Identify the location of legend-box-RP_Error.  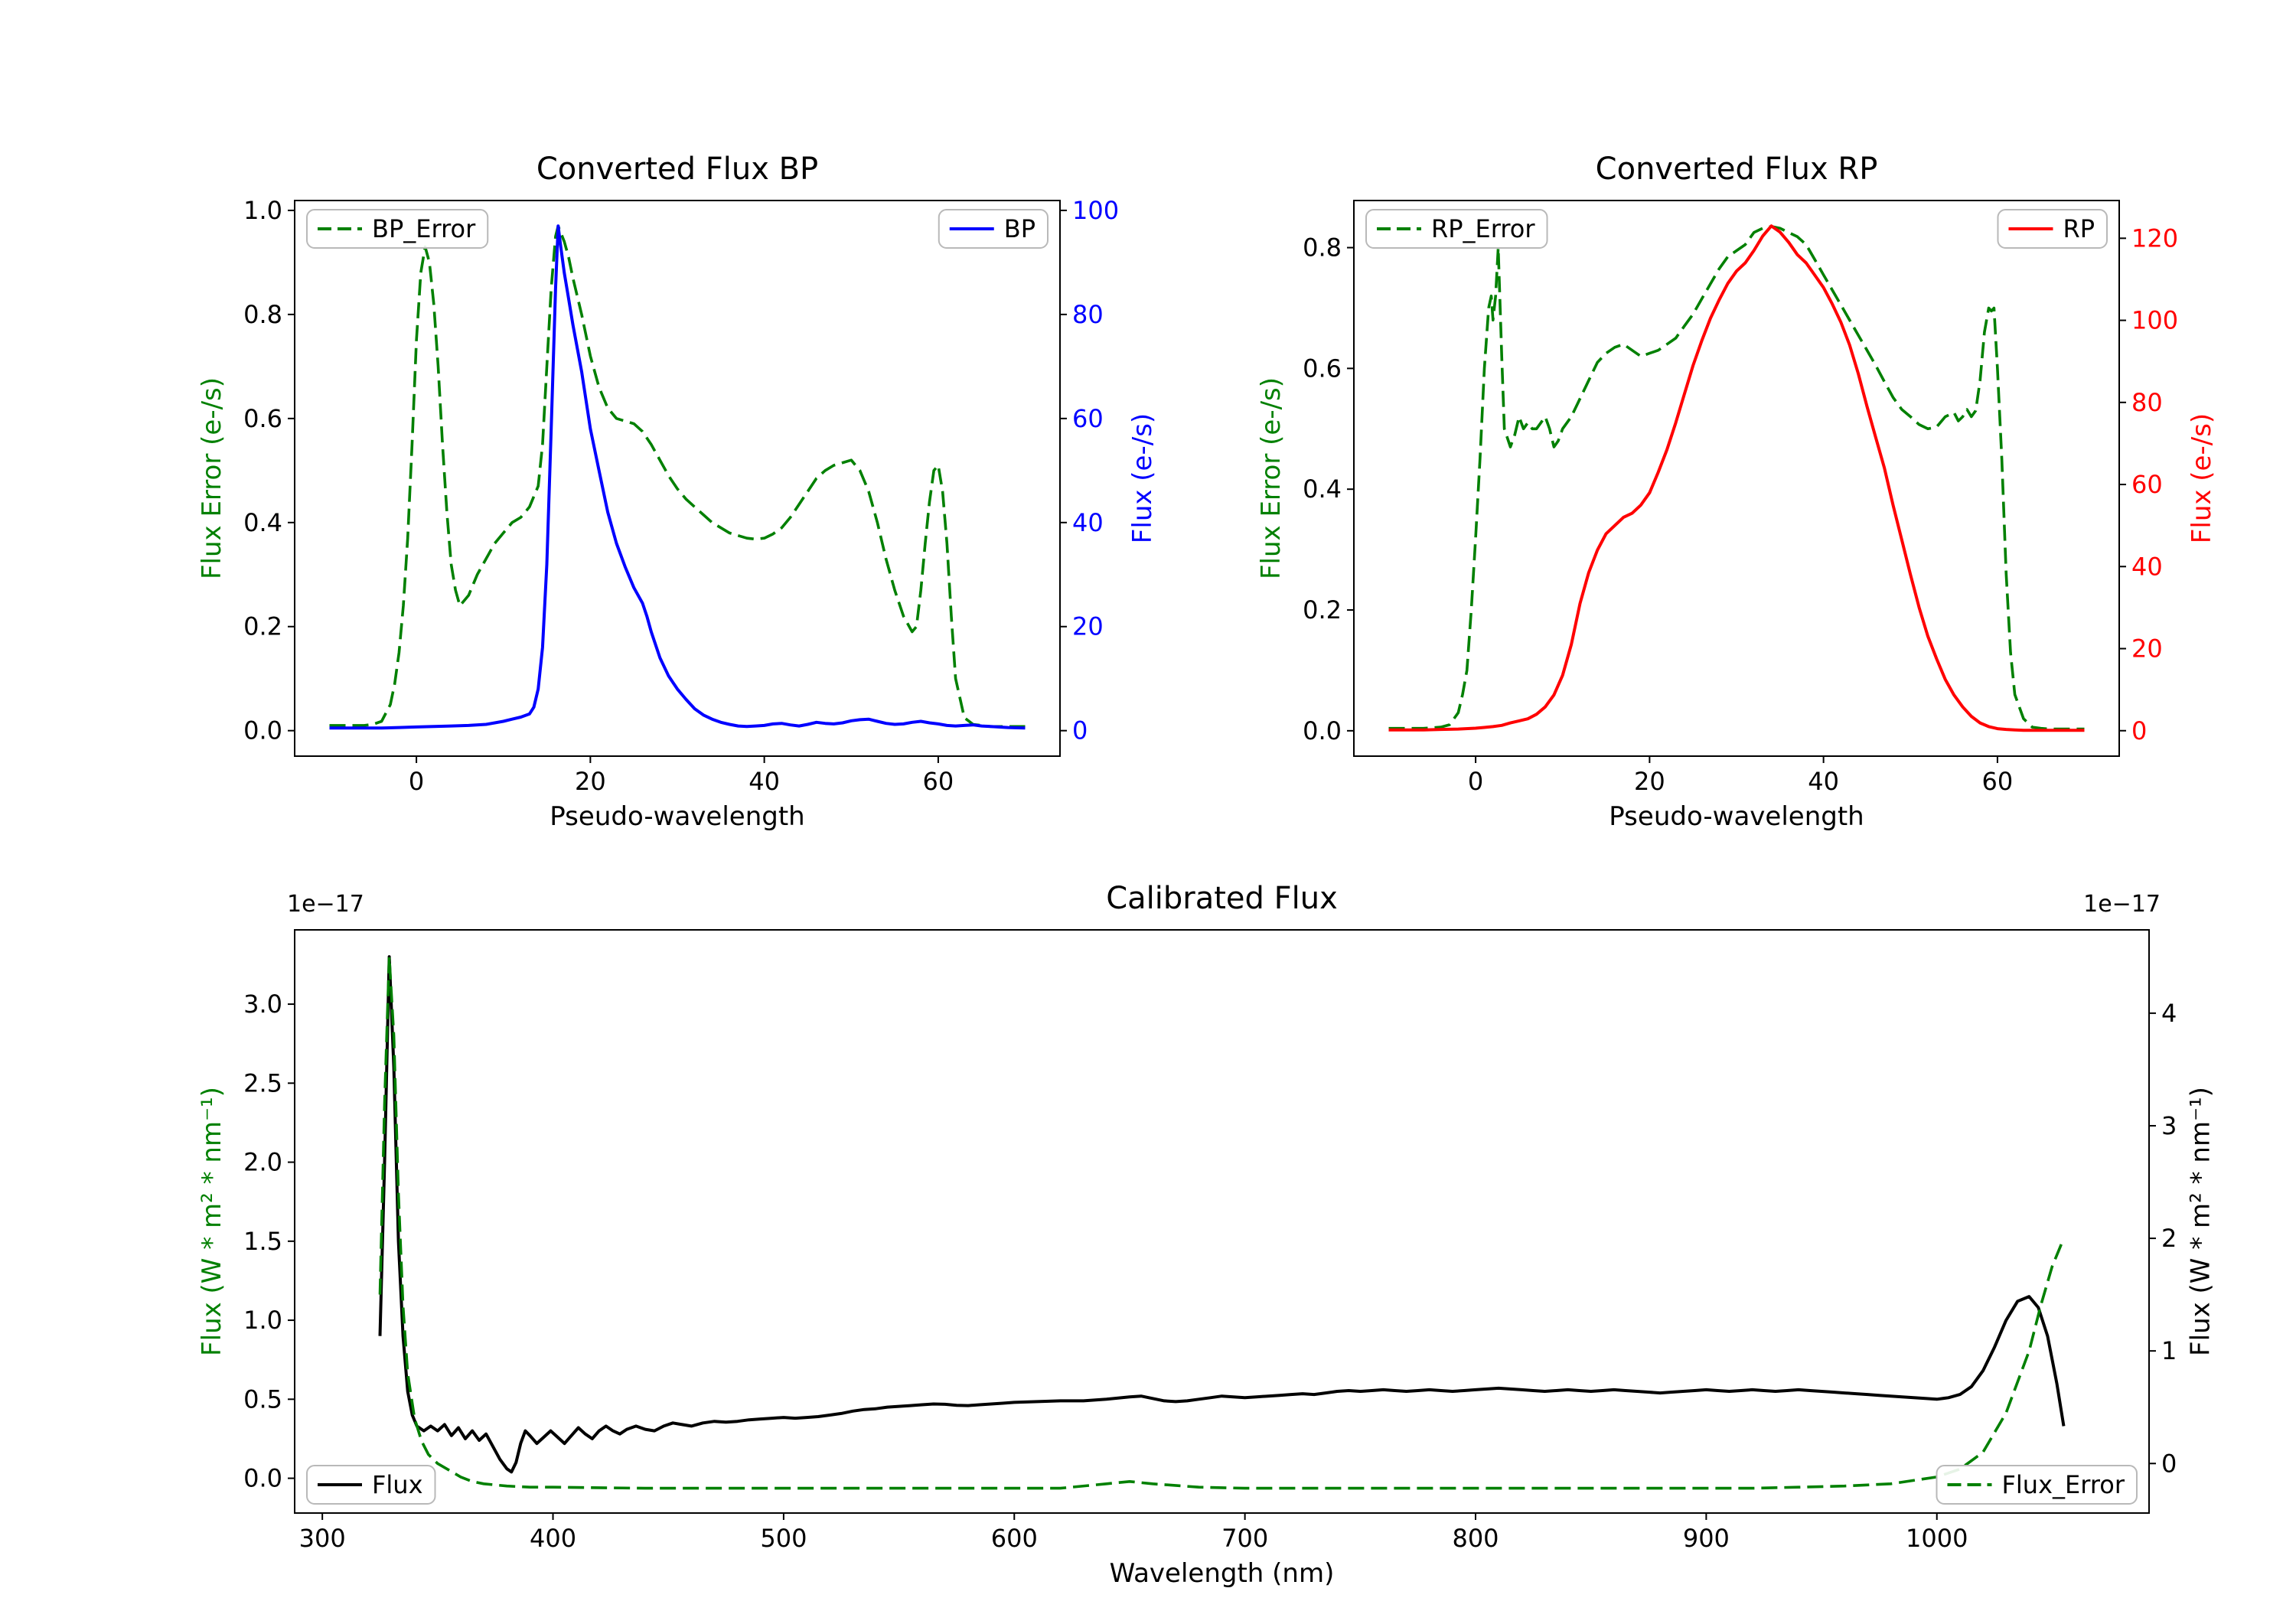
(1456, 229).